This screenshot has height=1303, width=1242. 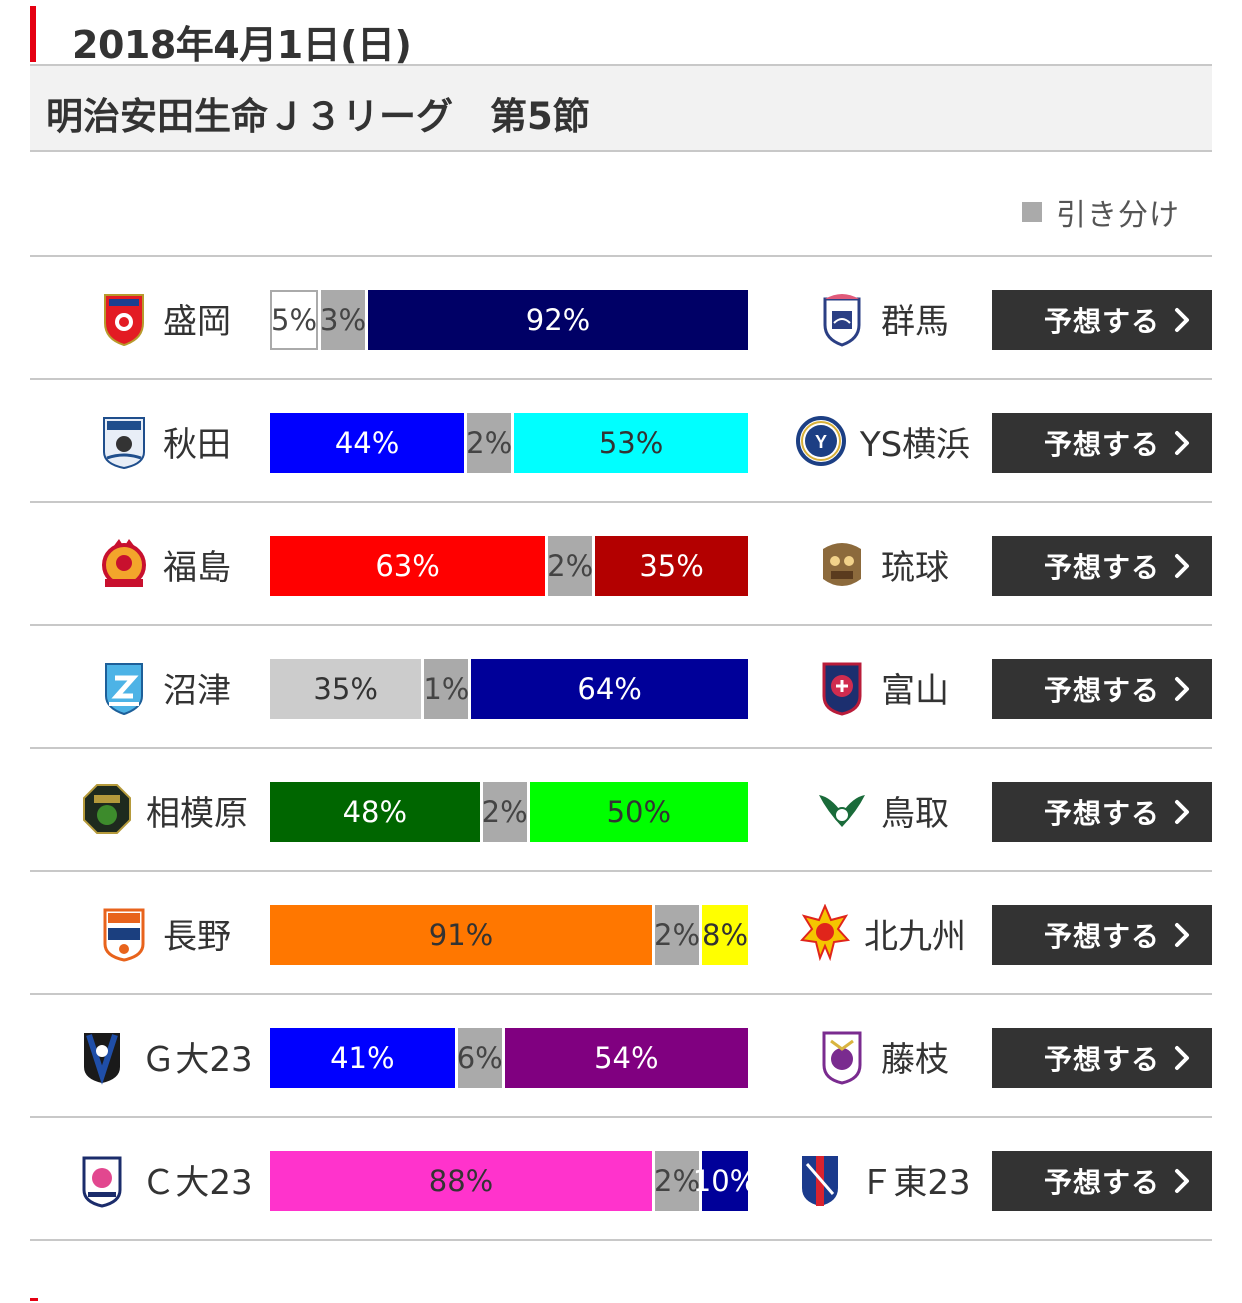 I want to click on shield-red-navy-icon, so click(x=842, y=687).